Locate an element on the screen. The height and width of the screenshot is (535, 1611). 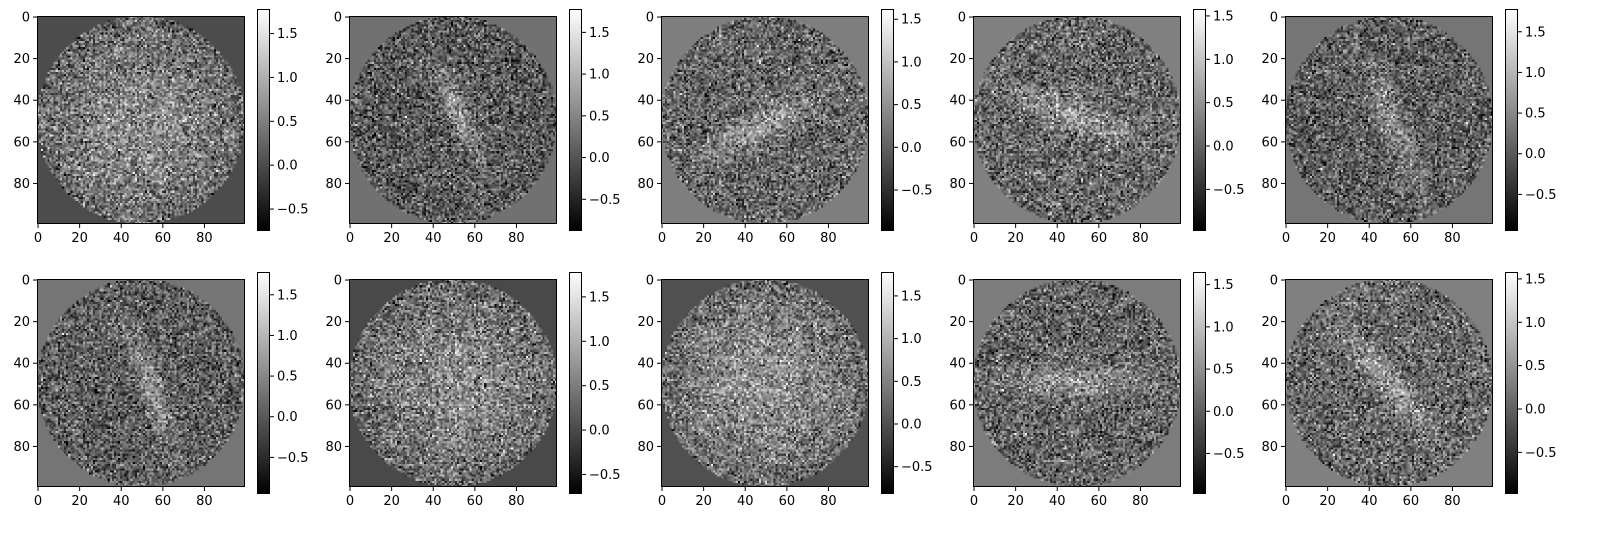
subplot-4: 0 20 40 60 80 0 20 40 60 80 −0.5 0.0 0.5 1.0 1.5 is located at coordinates (1097, 127).